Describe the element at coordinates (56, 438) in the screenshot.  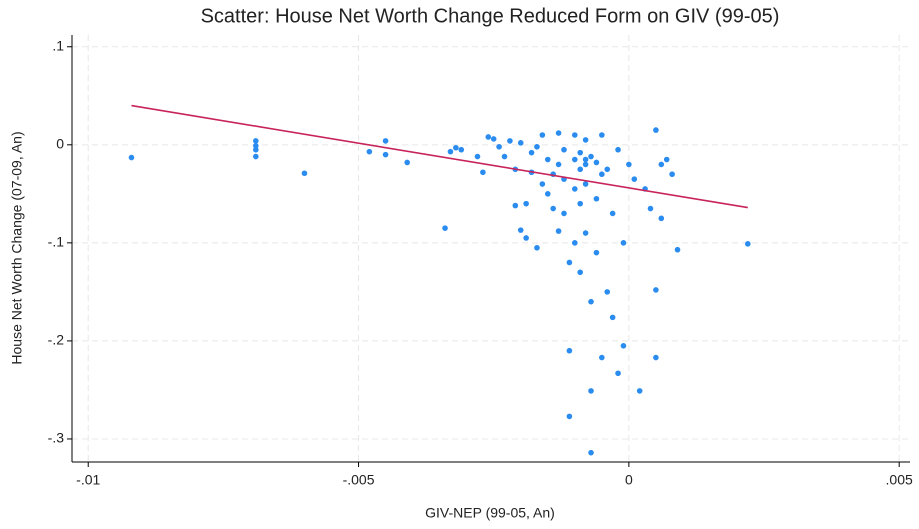
I see `y-tick-label: -.3` at that location.